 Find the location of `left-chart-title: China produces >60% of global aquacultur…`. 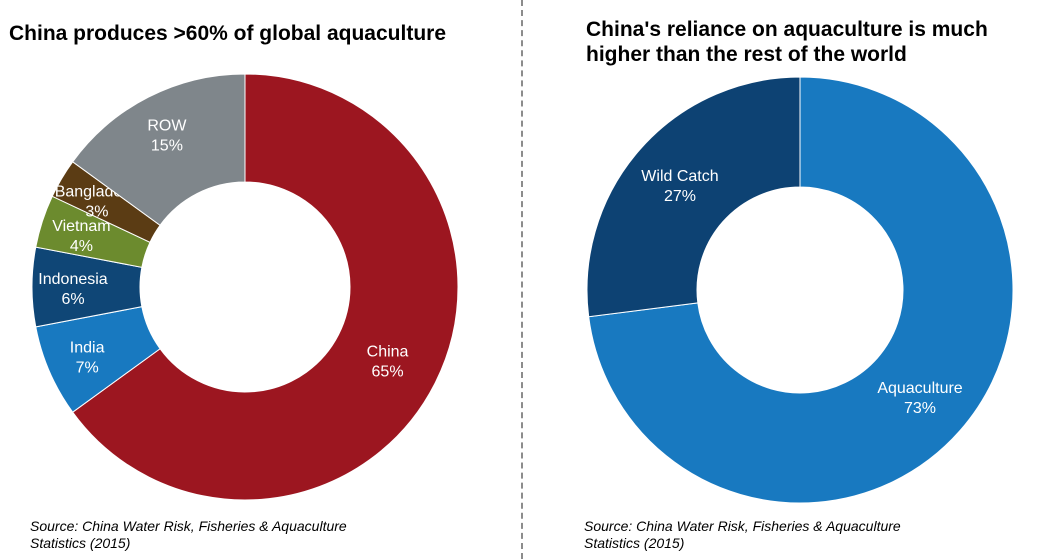

left-chart-title: China produces >60% of global aquacultur… is located at coordinates (228, 33).